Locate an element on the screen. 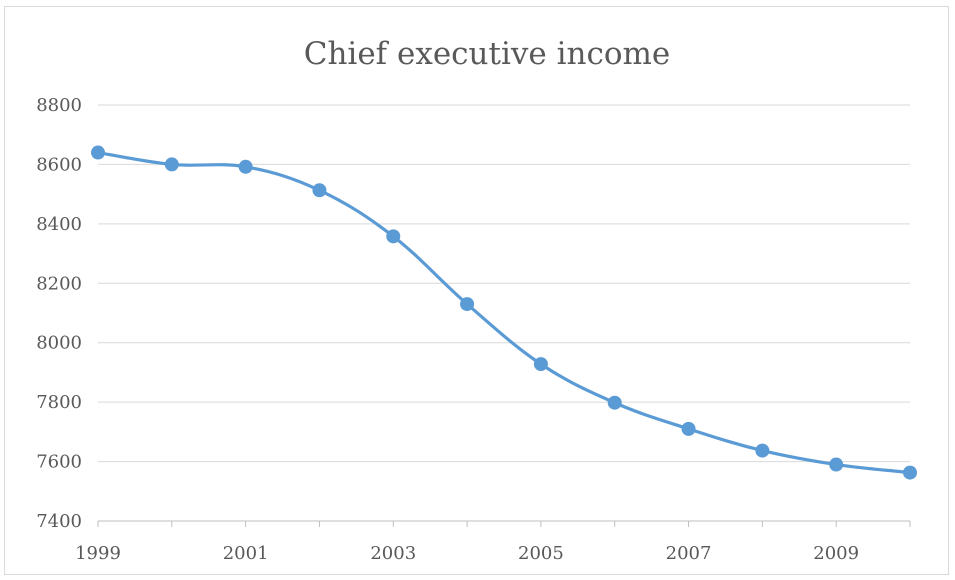 This screenshot has height=580, width=955. y-tick-labels: 7400 7600 7800 8000 8200 8400 8600 8800 is located at coordinates (59, 313).